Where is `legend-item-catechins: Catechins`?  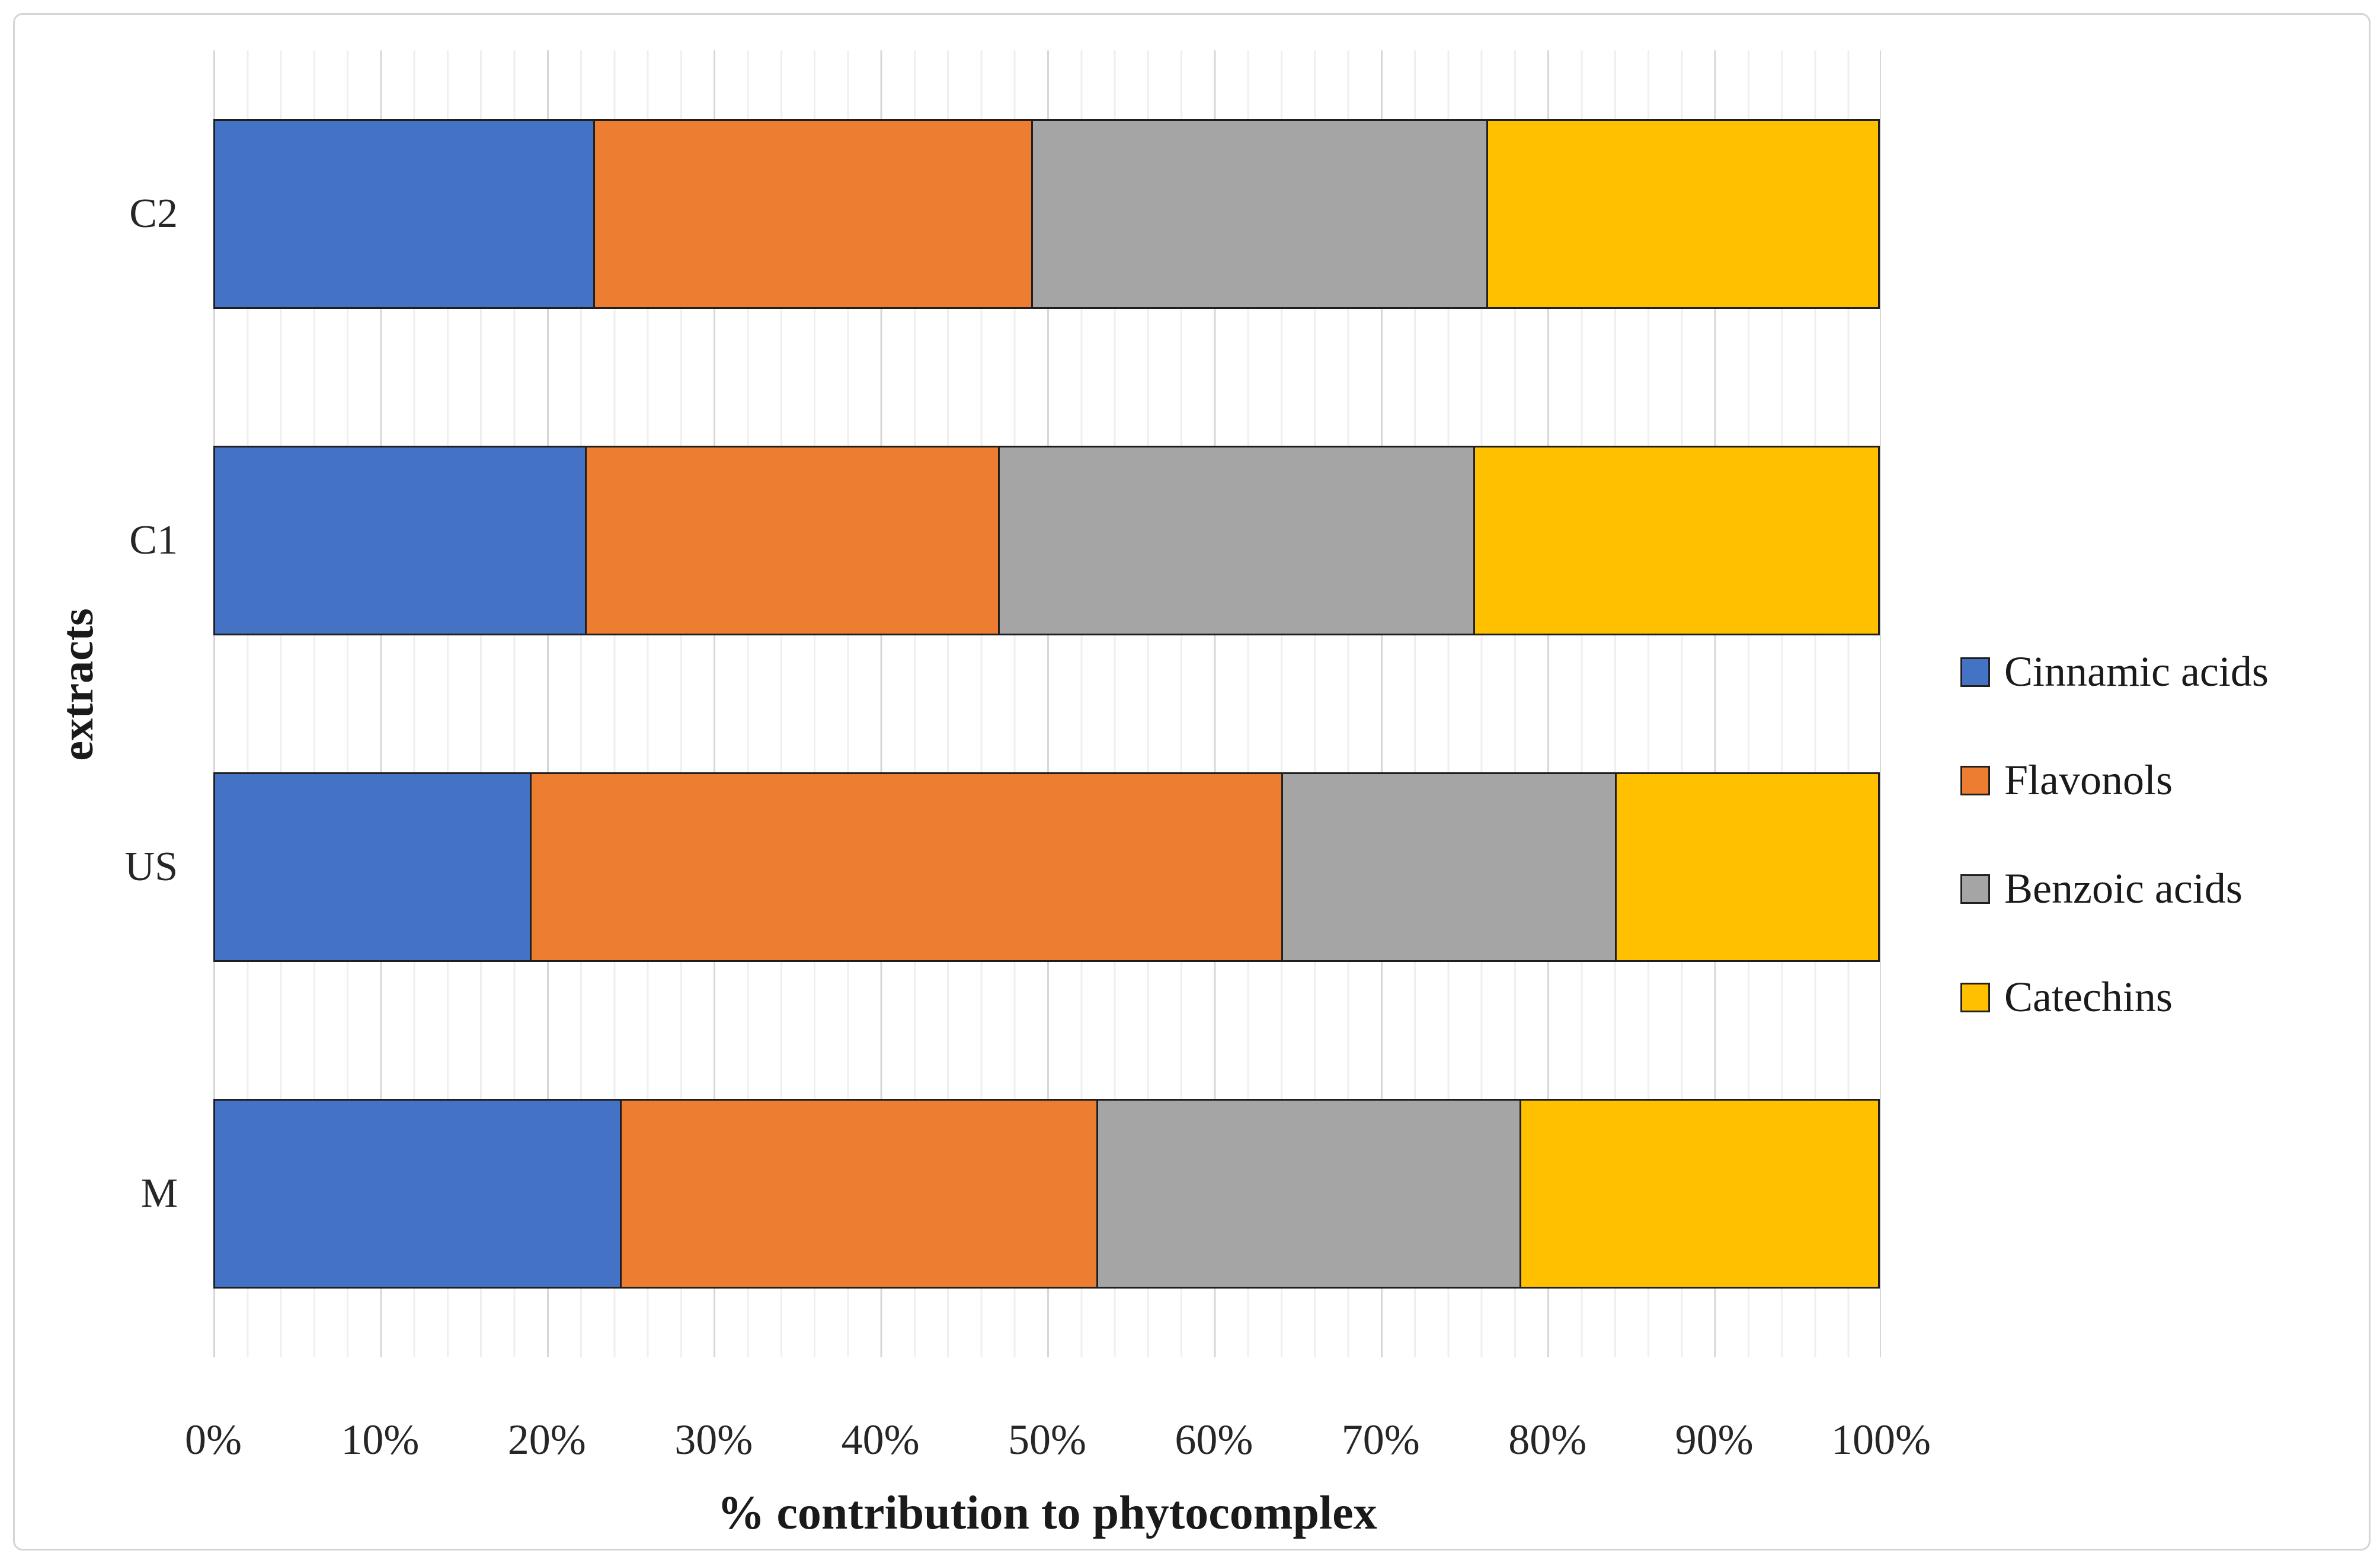 legend-item-catechins: Catechins is located at coordinates (2114, 998).